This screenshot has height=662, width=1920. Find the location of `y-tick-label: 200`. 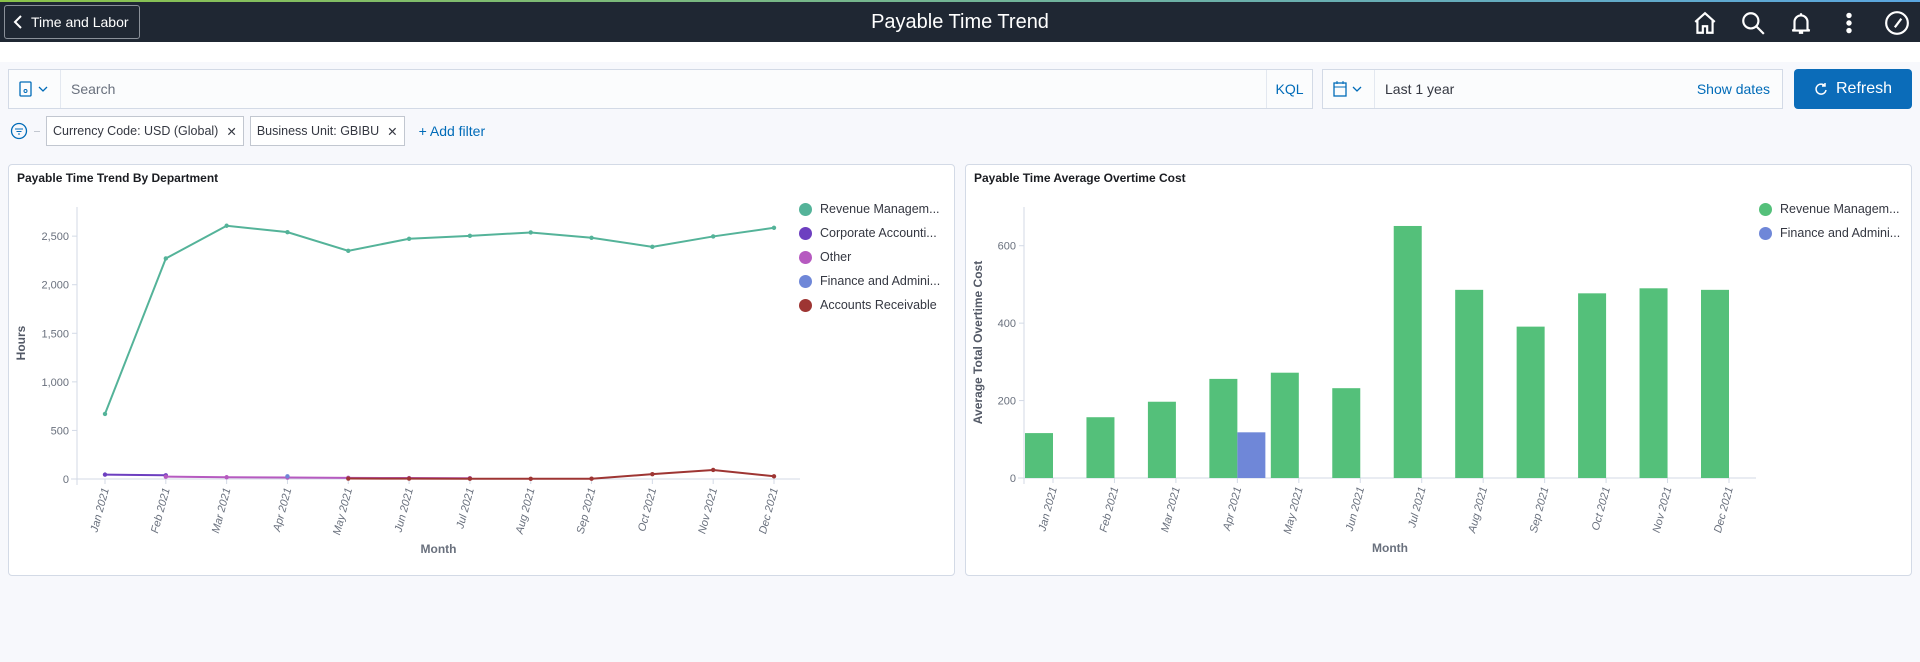

y-tick-label: 200 is located at coordinates (1007, 402).